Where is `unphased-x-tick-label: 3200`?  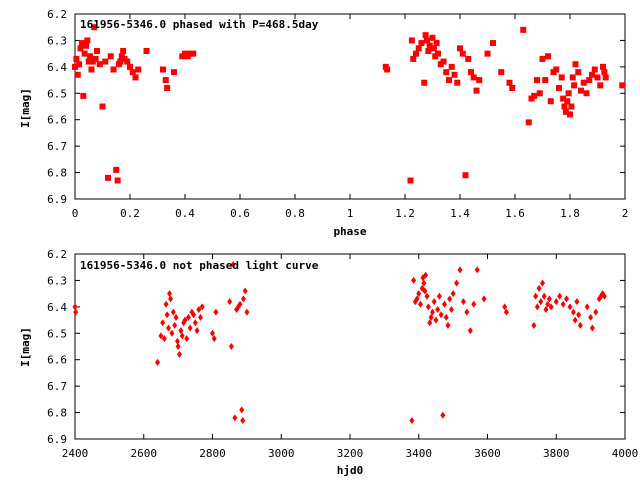 unphased-x-tick-label: 3200 is located at coordinates (350, 453).